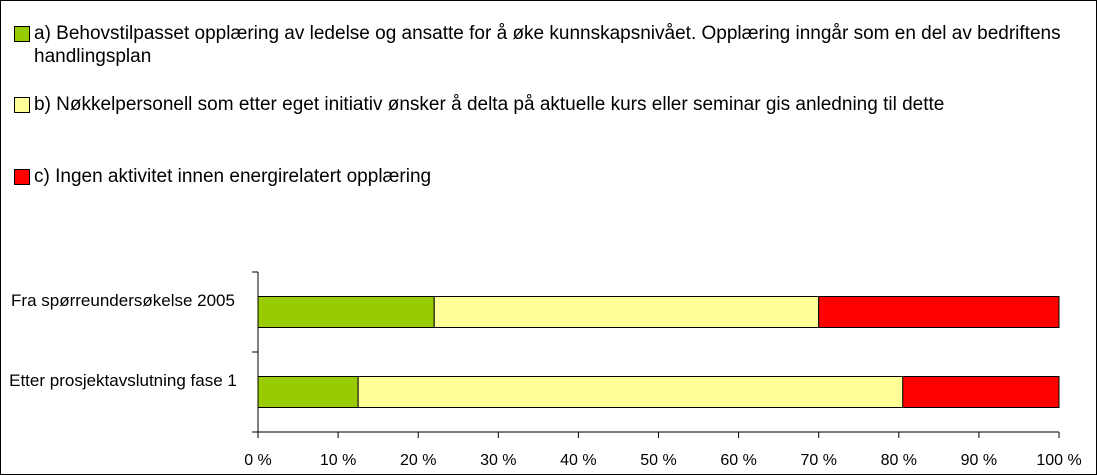 This screenshot has height=475, width=1097. What do you see at coordinates (899, 460) in the screenshot?
I see `x-tick-label: 80 %` at bounding box center [899, 460].